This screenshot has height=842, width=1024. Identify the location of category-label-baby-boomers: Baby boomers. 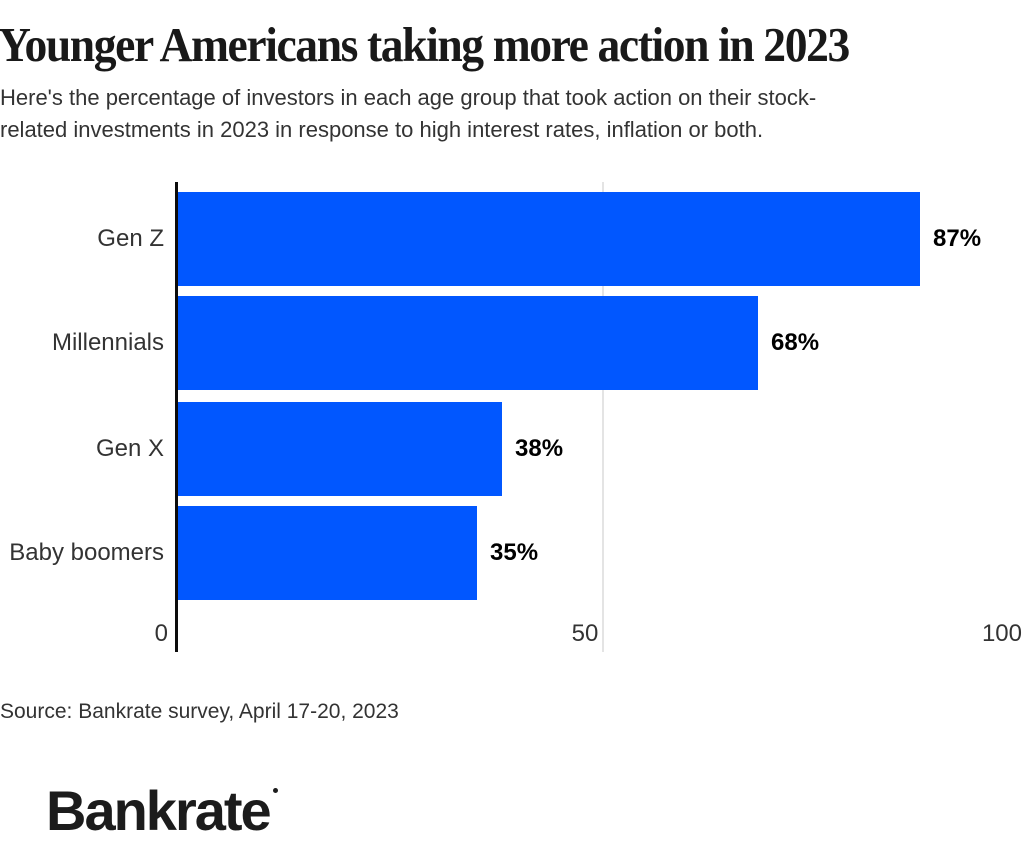
(86, 552).